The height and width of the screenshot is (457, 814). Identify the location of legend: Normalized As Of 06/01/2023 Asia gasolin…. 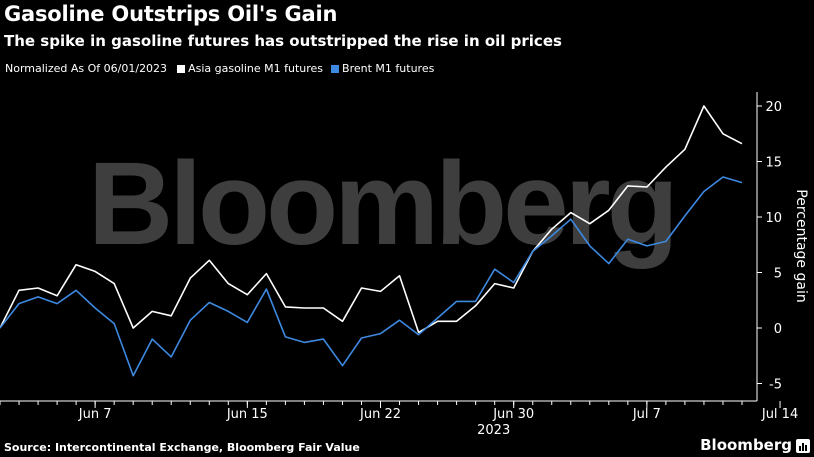
(219, 68).